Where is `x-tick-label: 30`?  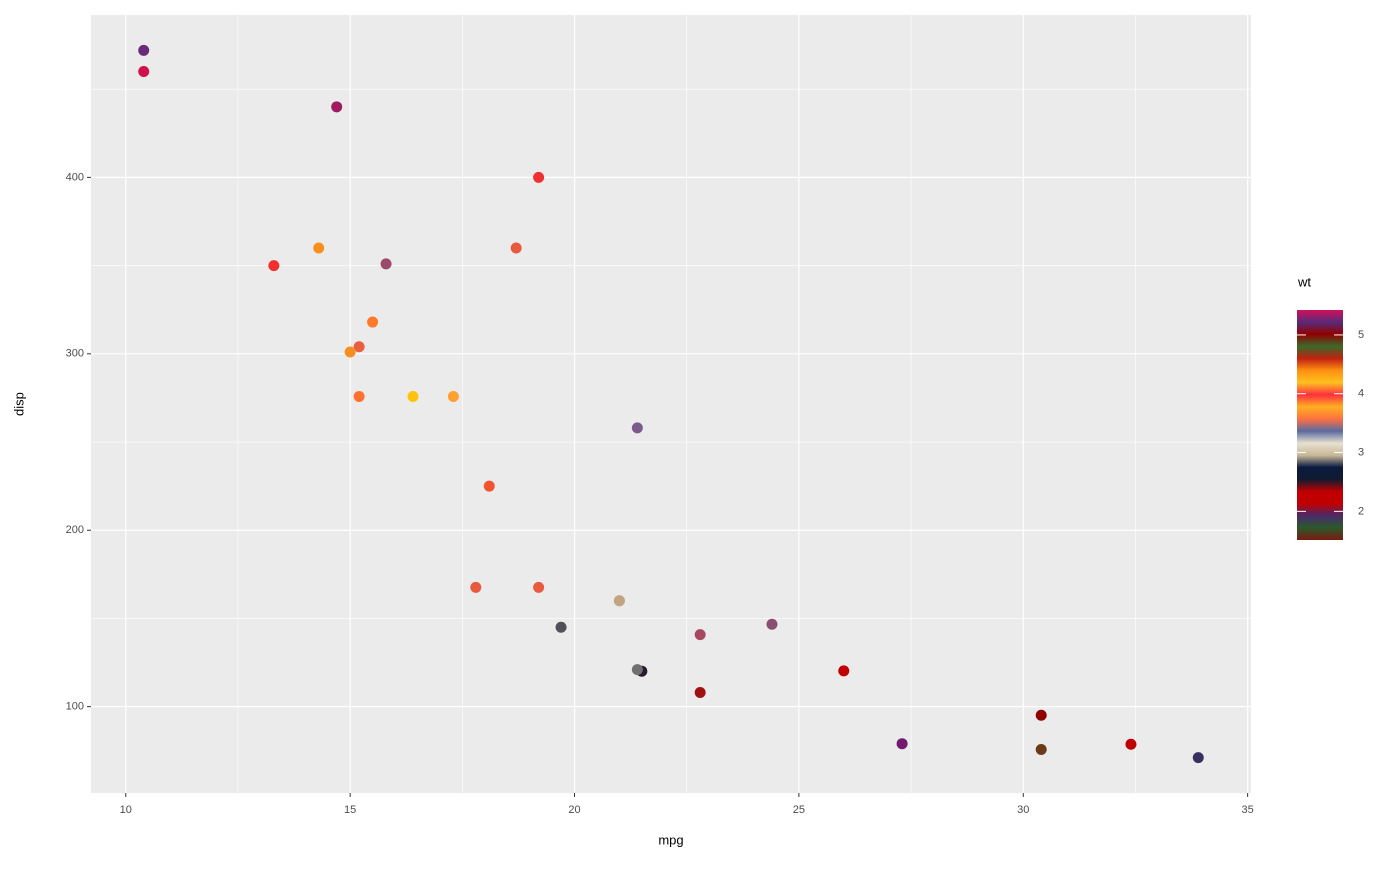
x-tick-label: 30 is located at coordinates (1023, 810).